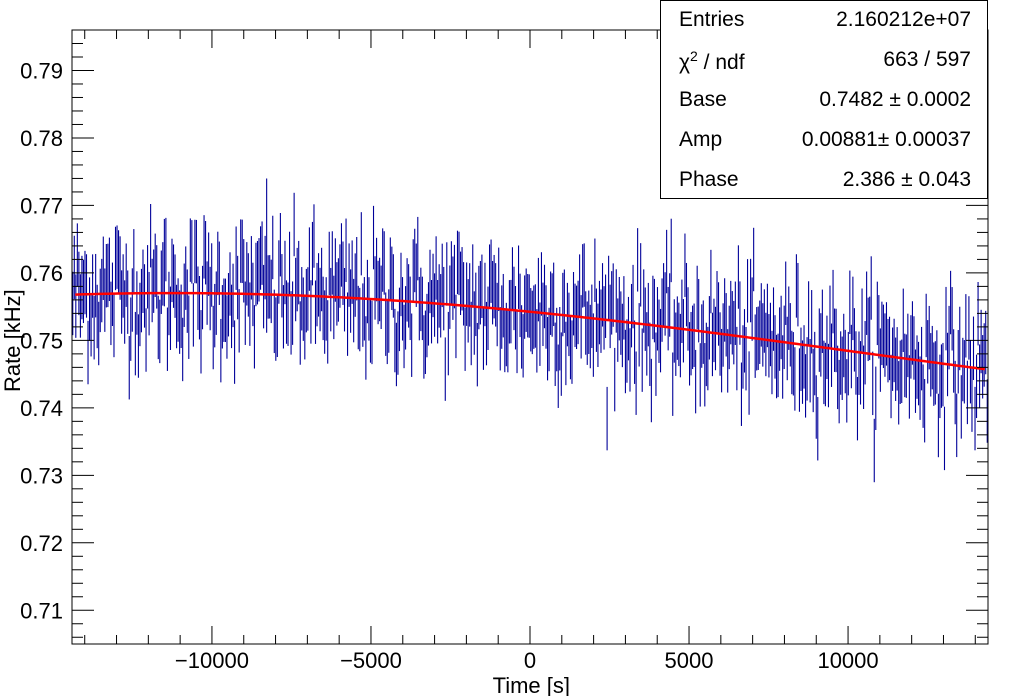 This screenshot has height=696, width=1021. Describe the element at coordinates (41, 610) in the screenshot. I see `y-tick-label: 0.71` at that location.